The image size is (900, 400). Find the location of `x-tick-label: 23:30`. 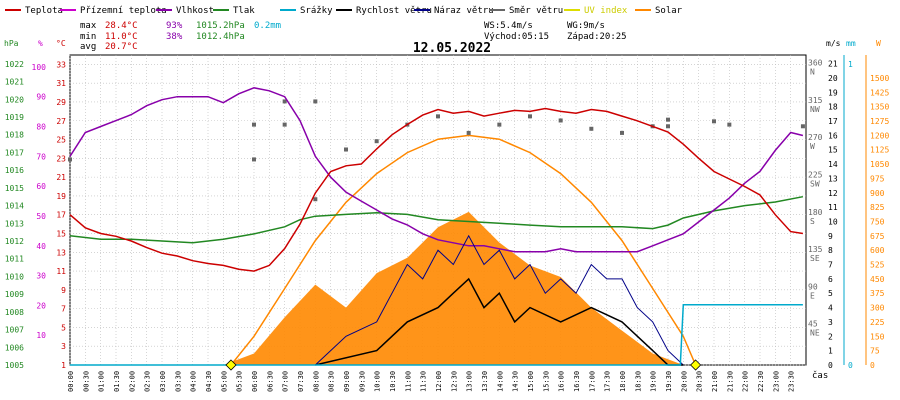

x-tick-label: 23:30 is located at coordinates (792, 381).